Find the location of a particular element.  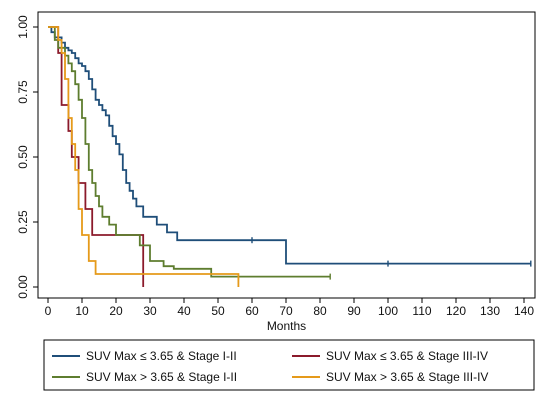

x-tick-label: 120 is located at coordinates (456, 311).